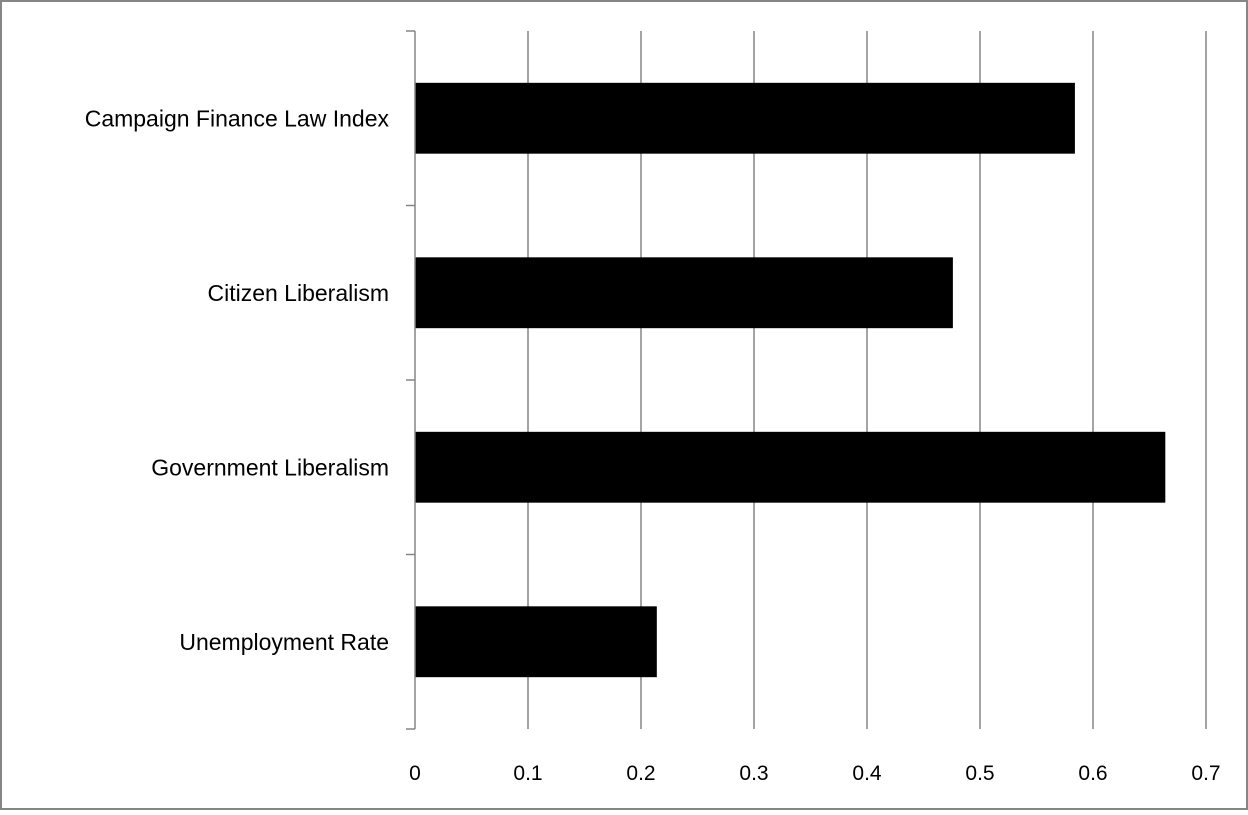 Image resolution: width=1248 pixels, height=815 pixels. Describe the element at coordinates (298, 293) in the screenshot. I see `y-category-label: Citizen Liberalism` at that location.